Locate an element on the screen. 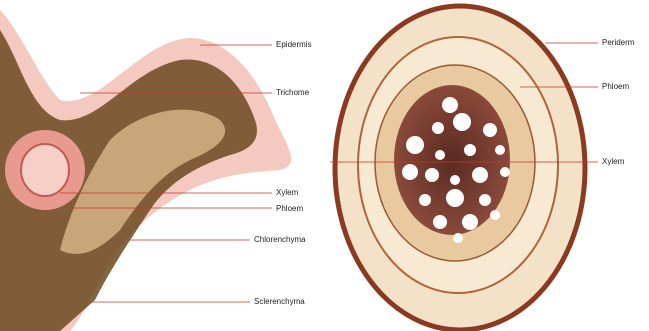 The height and width of the screenshot is (331, 649). label: Sclerenchyma is located at coordinates (279, 301).